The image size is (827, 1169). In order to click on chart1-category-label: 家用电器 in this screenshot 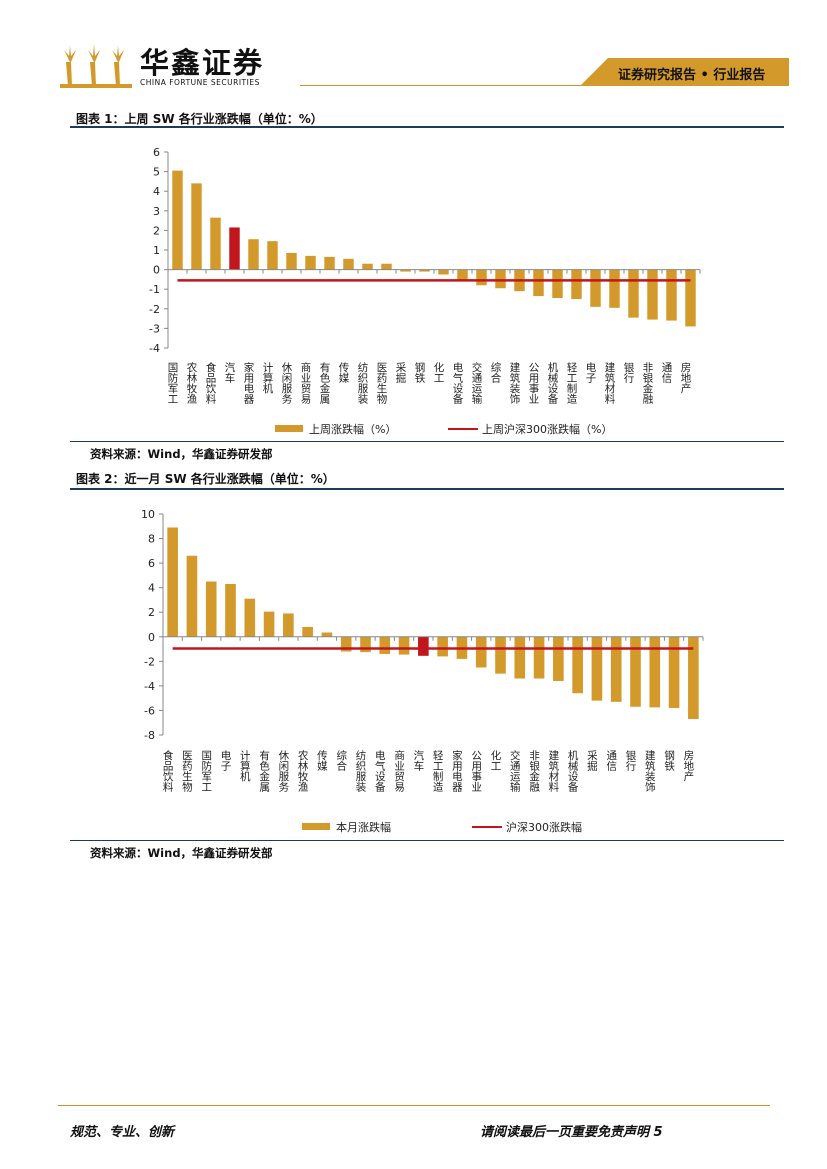, I will do `click(249, 383)`.